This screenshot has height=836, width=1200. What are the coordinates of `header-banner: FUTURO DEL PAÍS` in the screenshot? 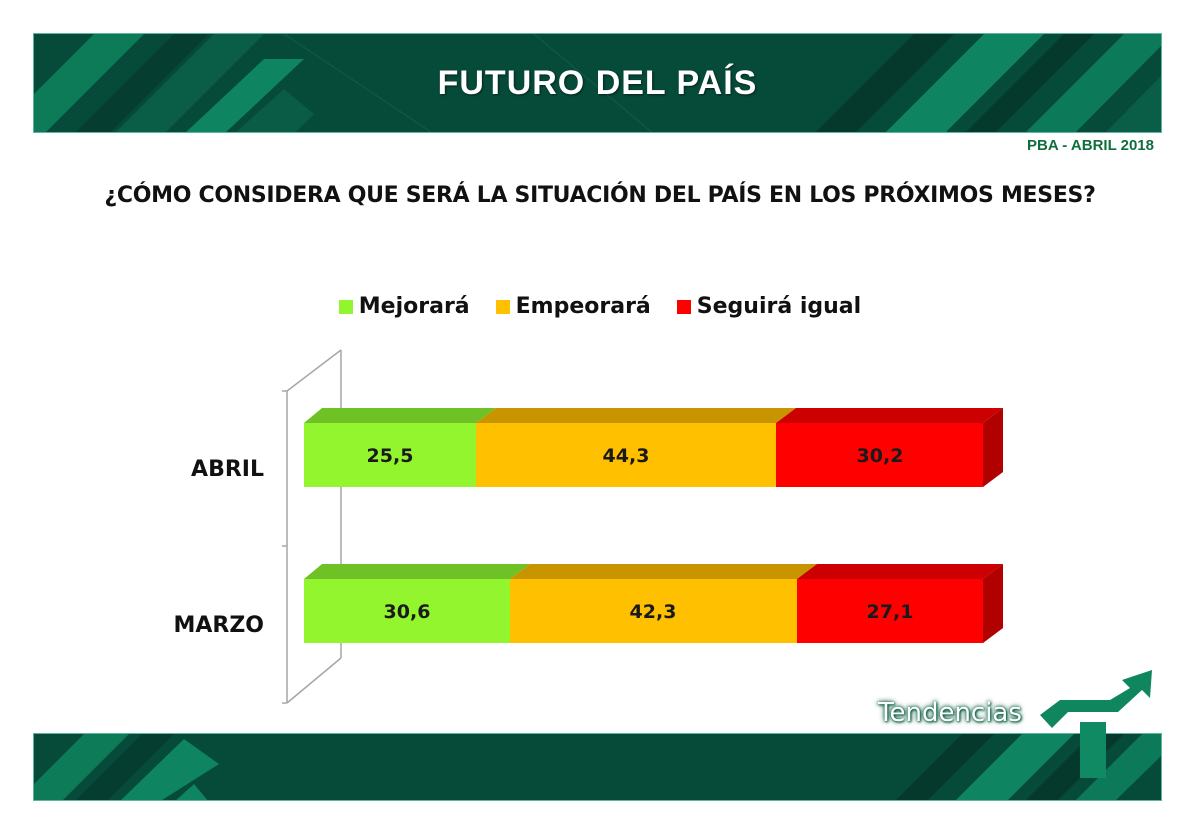 It's located at (597, 83).